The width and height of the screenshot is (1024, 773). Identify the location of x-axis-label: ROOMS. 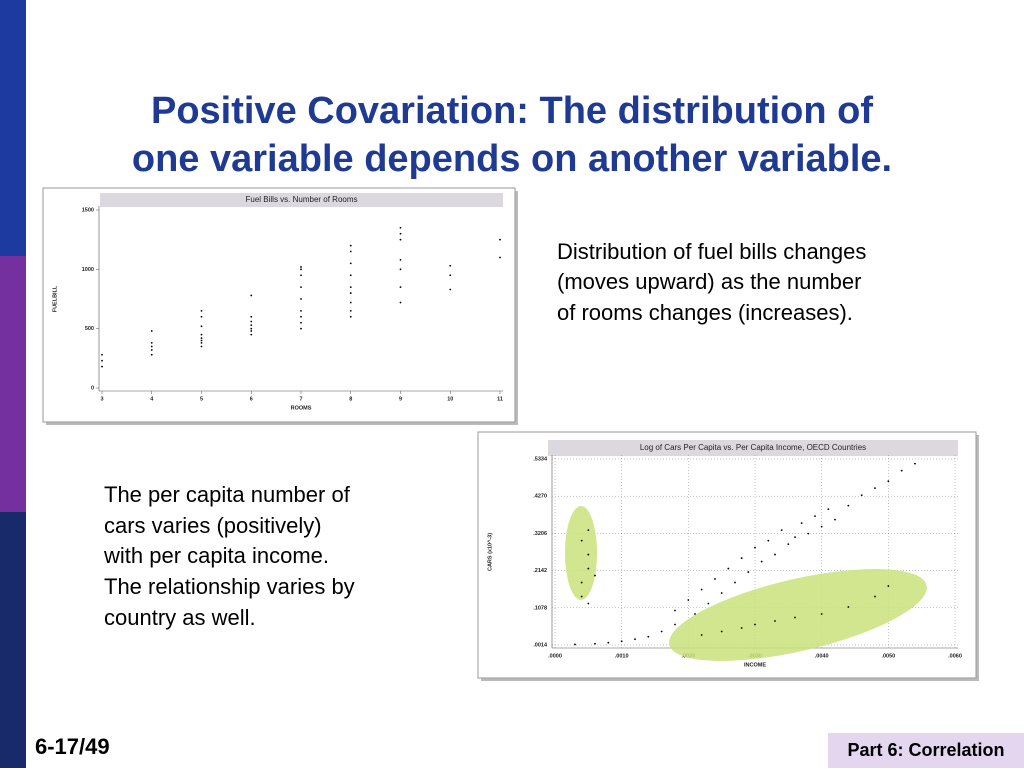
(301, 408).